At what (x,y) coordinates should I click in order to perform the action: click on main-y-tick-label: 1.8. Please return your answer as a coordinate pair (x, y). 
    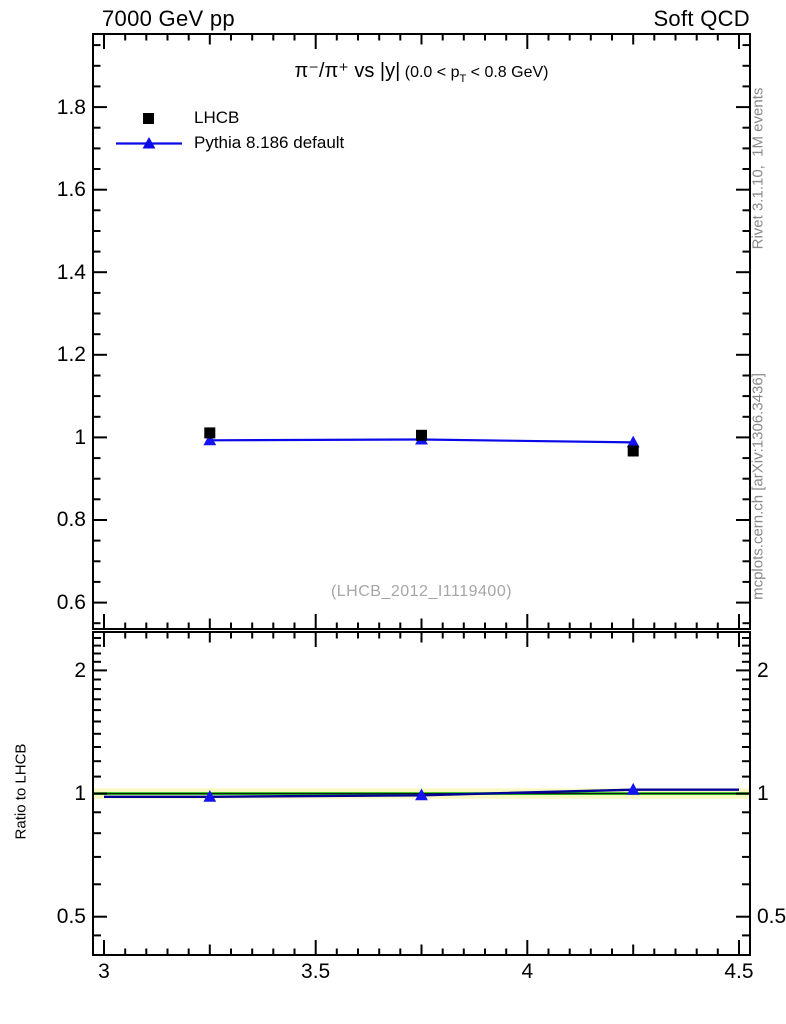
    Looking at the image, I should click on (71, 107).